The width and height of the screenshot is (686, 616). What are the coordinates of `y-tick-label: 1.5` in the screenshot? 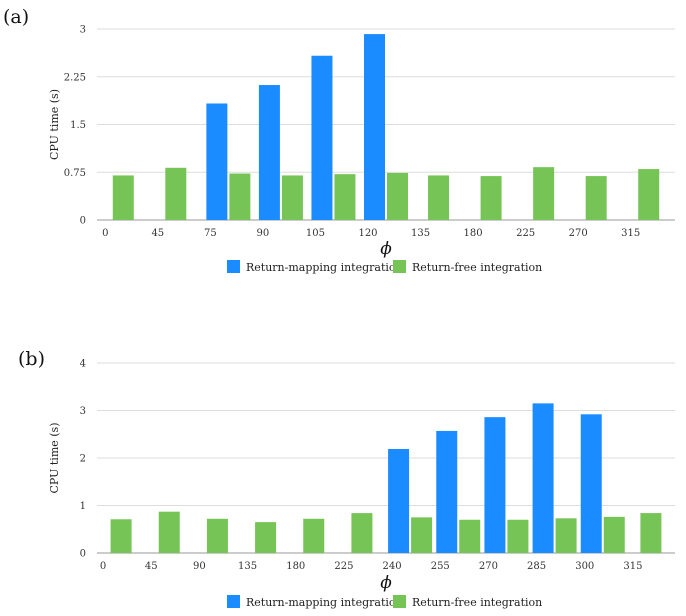 It's located at (78, 125).